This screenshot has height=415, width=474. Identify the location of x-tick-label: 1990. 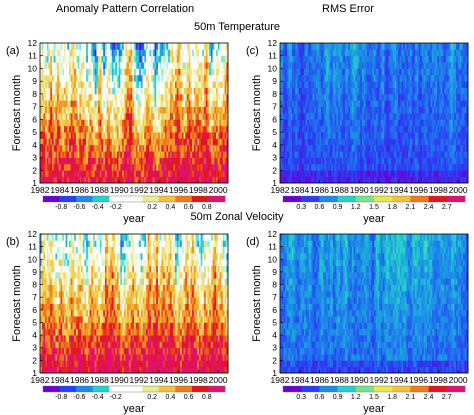
(119, 190).